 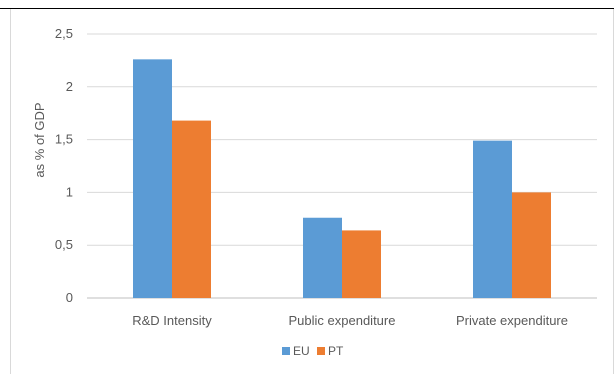 I want to click on chart-frame-left, so click(x=10, y=191).